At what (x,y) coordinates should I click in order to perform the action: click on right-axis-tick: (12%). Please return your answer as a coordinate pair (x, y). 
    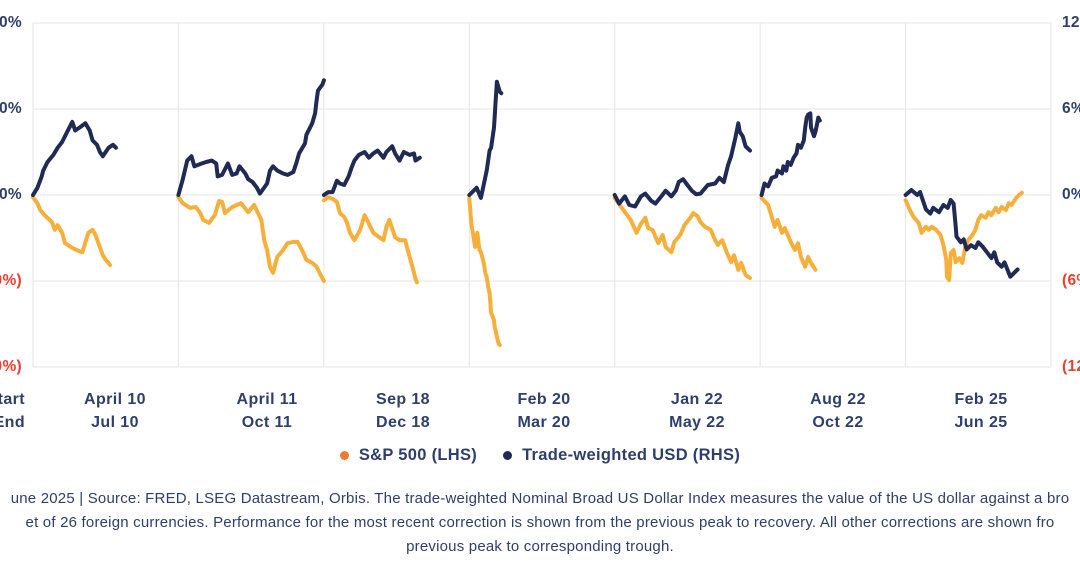
    Looking at the image, I should click on (1071, 366).